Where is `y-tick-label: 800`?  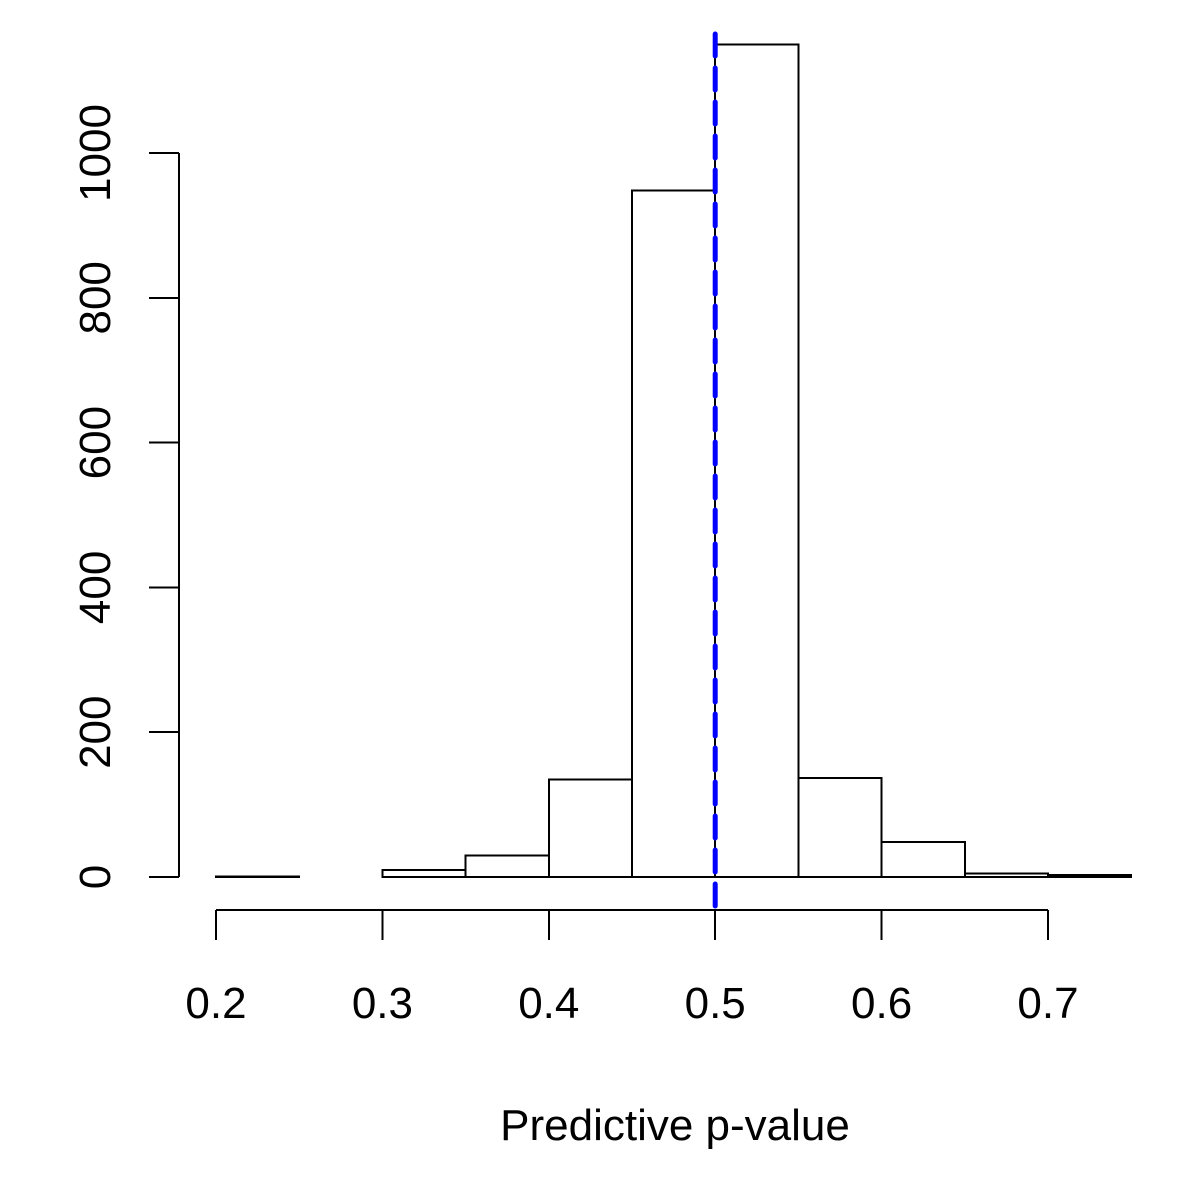
y-tick-label: 800 is located at coordinates (95, 297).